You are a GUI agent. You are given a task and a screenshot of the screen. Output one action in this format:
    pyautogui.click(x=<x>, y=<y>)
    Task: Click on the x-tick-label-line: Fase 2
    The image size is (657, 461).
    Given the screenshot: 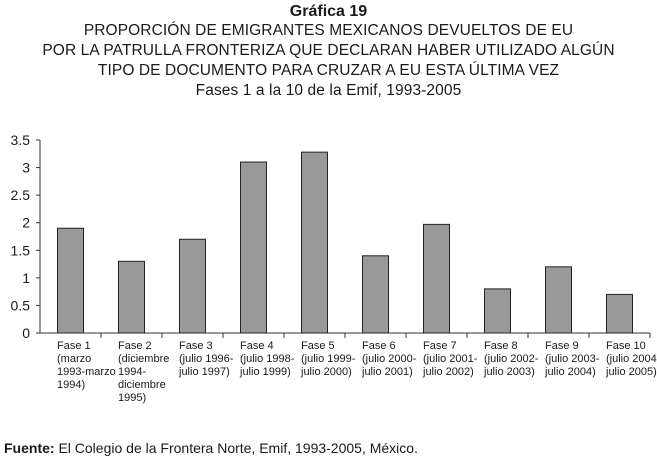 What is the action you would take?
    pyautogui.click(x=135, y=346)
    